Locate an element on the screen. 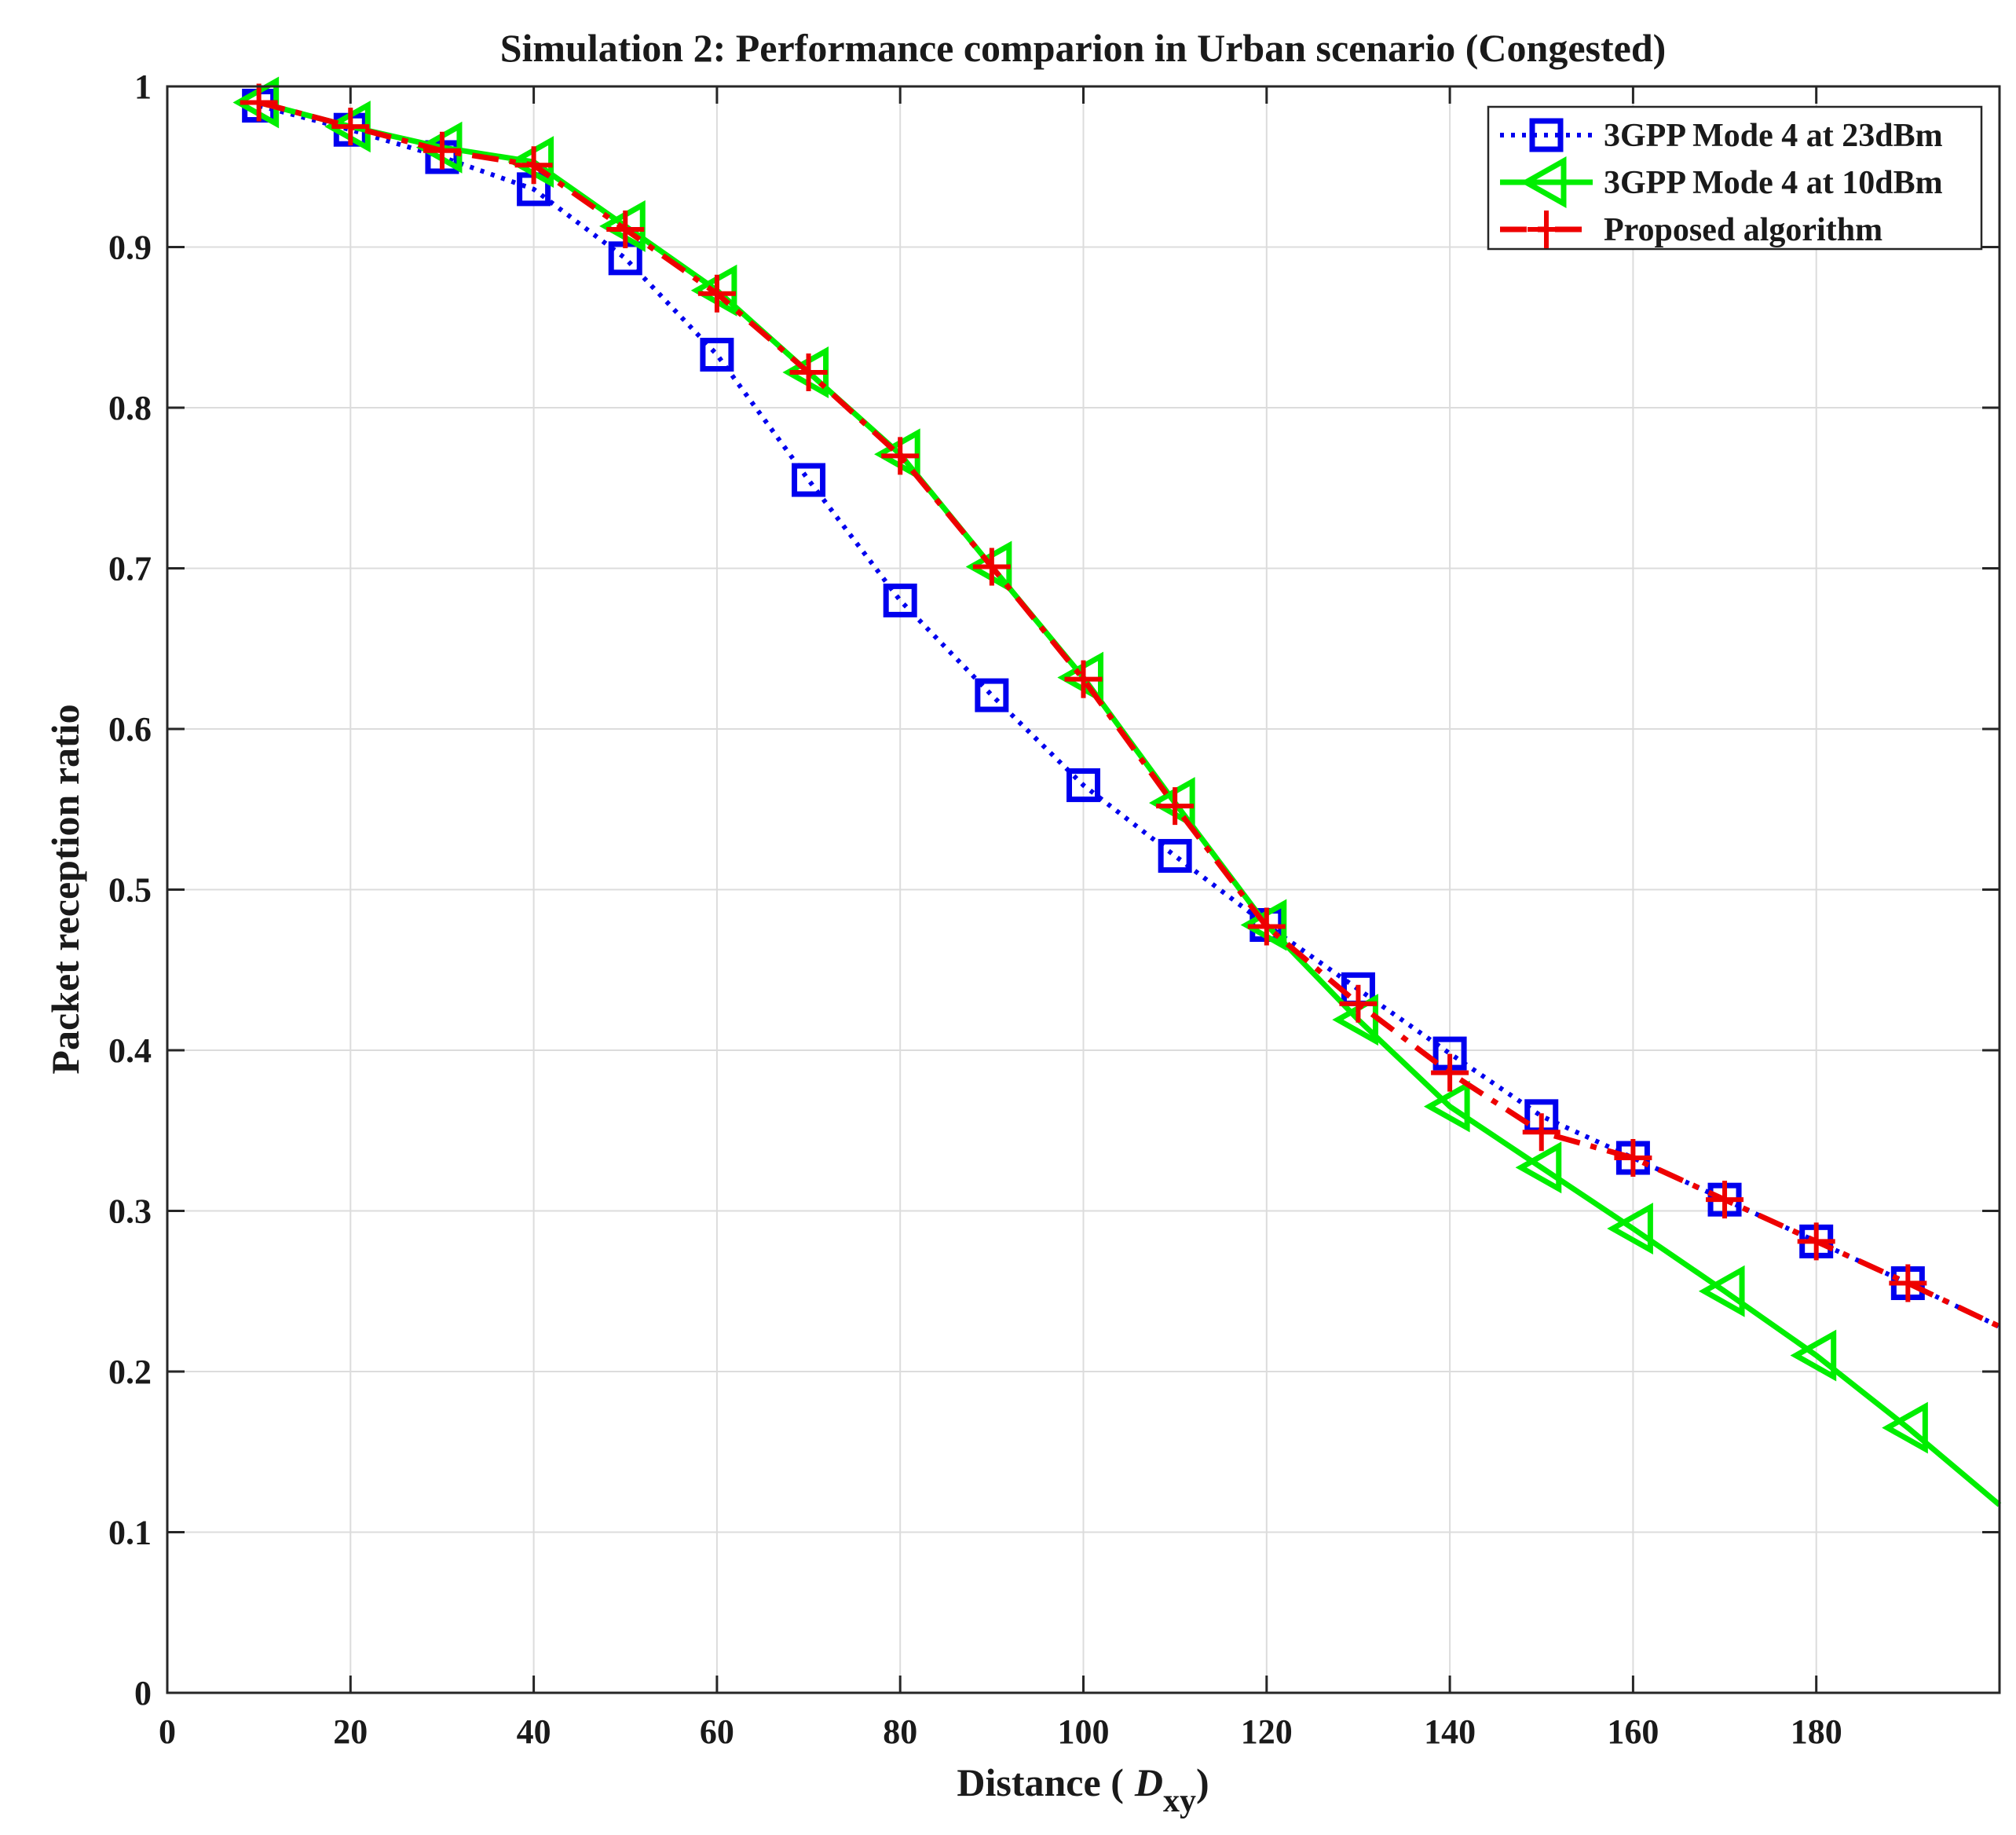 This screenshot has height=1835, width=2016. legend-label: 3GPP Mode 4 at 10dBm is located at coordinates (1774, 183).